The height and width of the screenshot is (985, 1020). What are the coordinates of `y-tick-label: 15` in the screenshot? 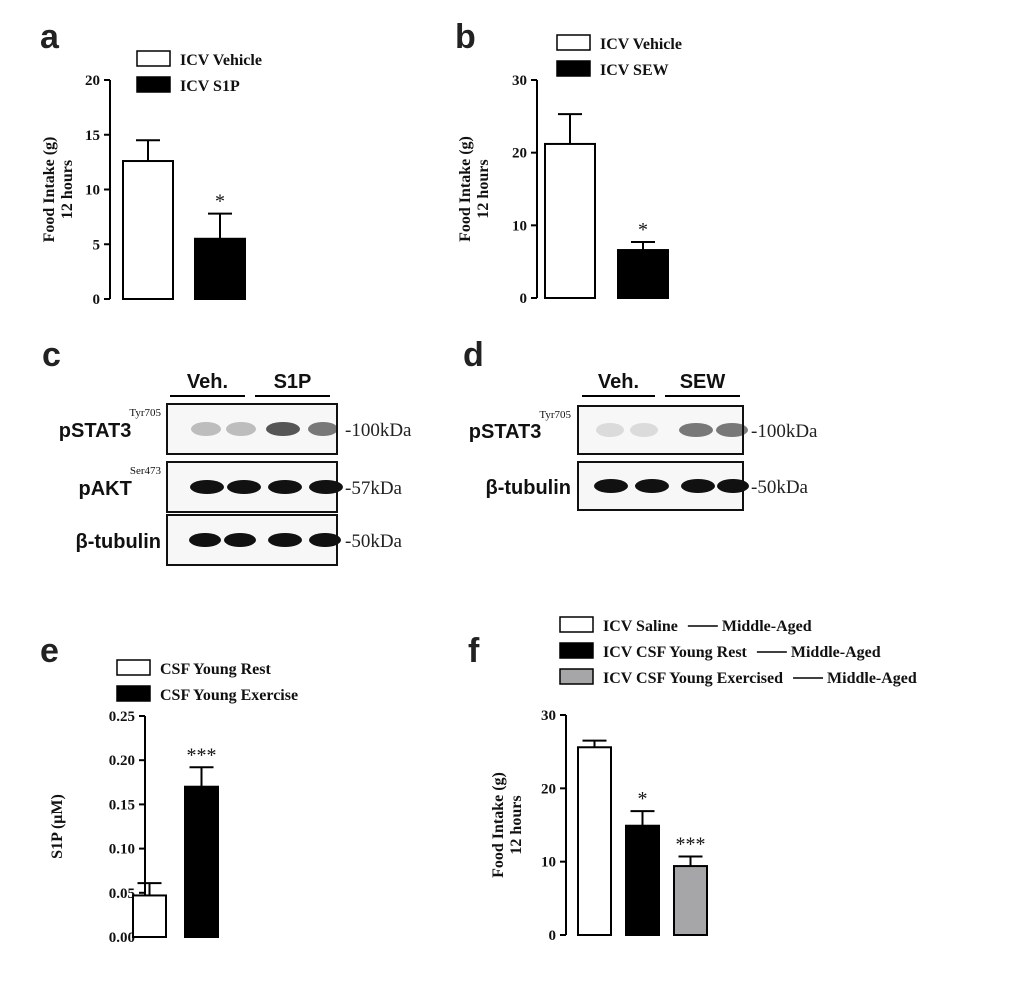 It's located at (92, 136).